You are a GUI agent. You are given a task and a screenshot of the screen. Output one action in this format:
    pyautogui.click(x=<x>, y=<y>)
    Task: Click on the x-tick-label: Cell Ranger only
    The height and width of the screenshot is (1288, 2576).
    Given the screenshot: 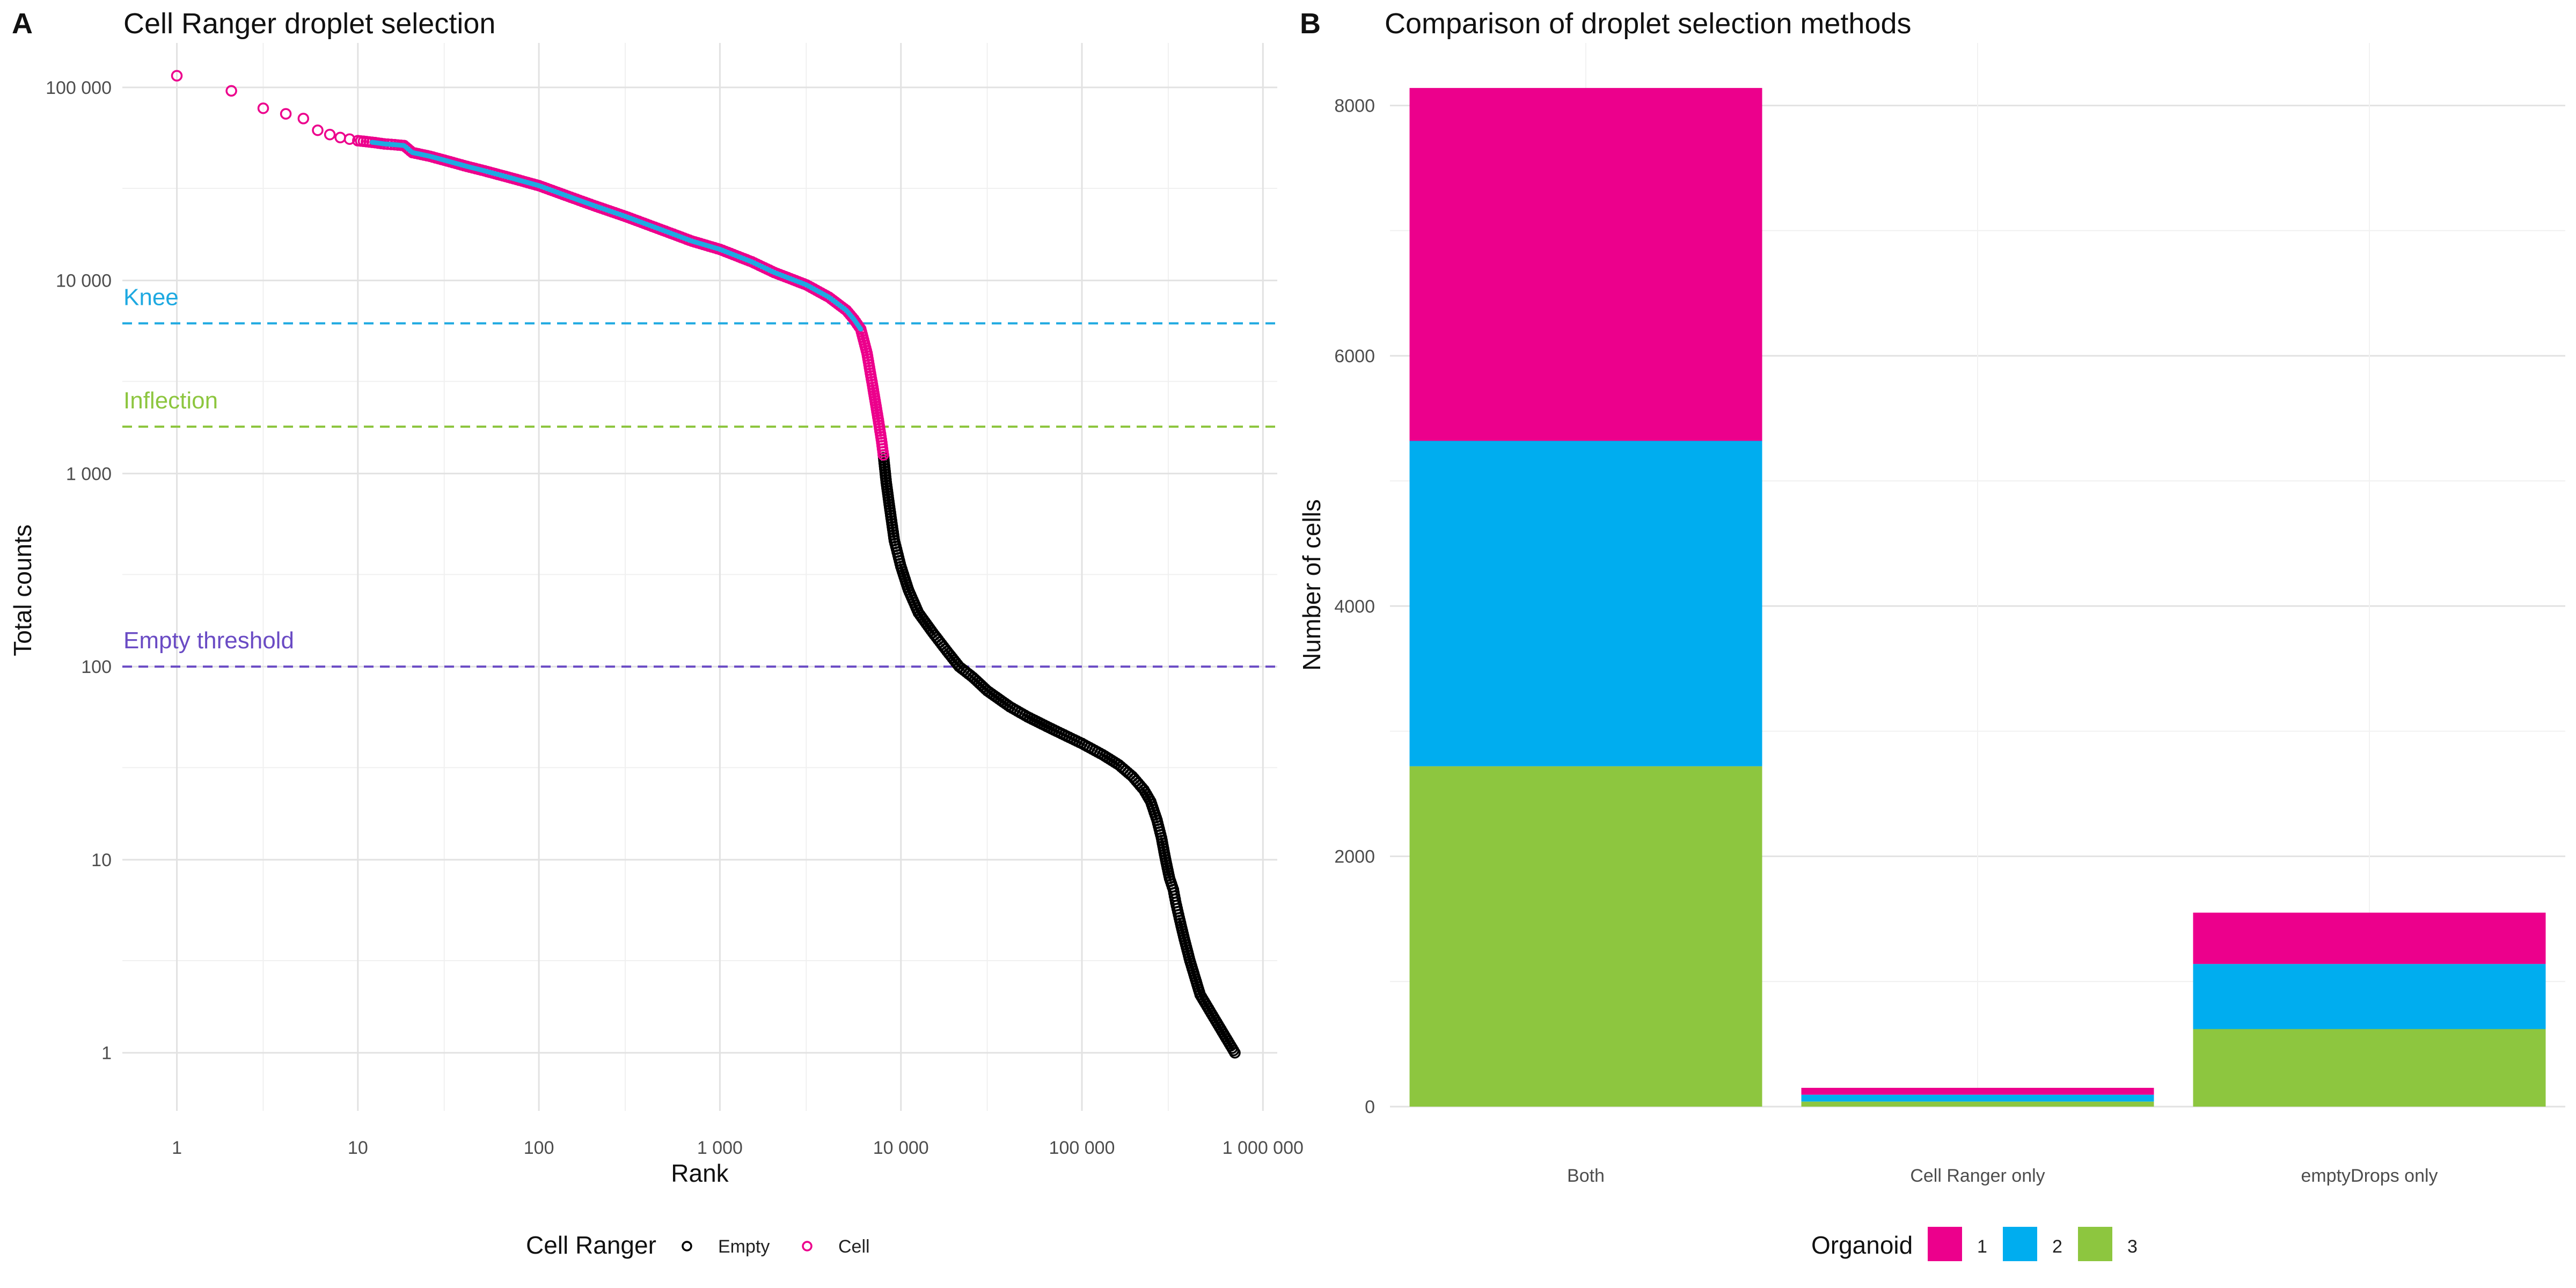 What is the action you would take?
    pyautogui.click(x=1977, y=1176)
    